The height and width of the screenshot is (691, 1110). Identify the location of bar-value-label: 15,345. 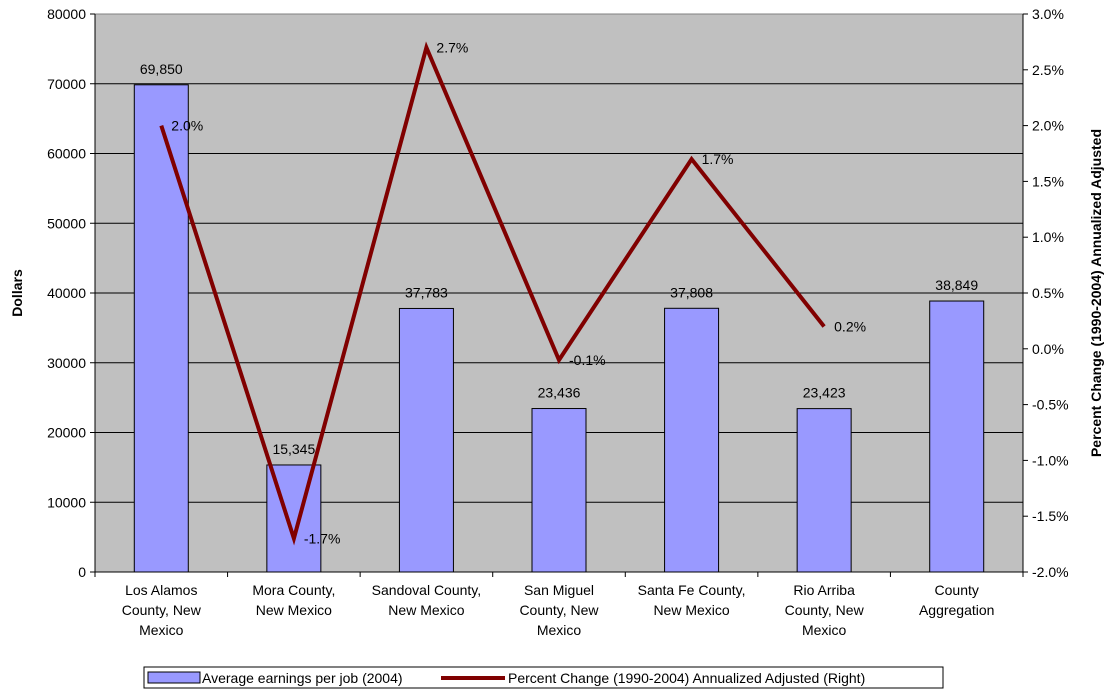
(293, 449).